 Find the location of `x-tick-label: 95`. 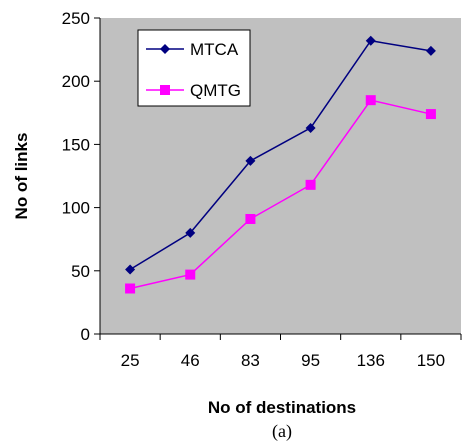

x-tick-label: 95 is located at coordinates (310, 360).